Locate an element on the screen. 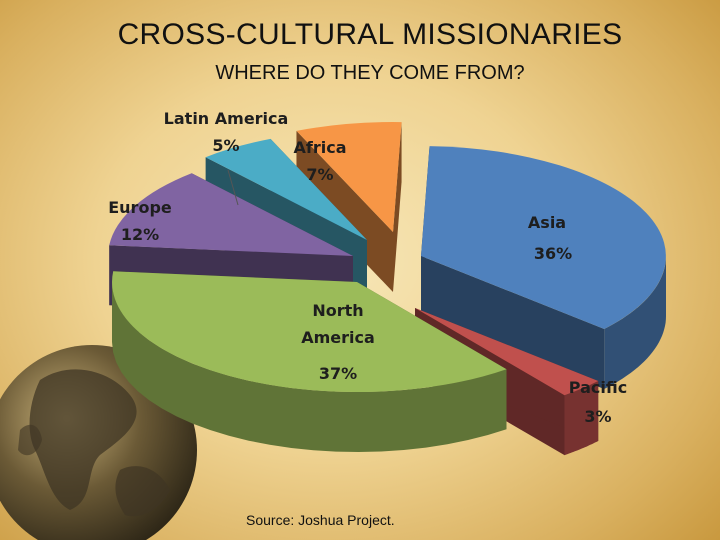 The image size is (720, 540). pie-slice-top-europe is located at coordinates (231, 214).